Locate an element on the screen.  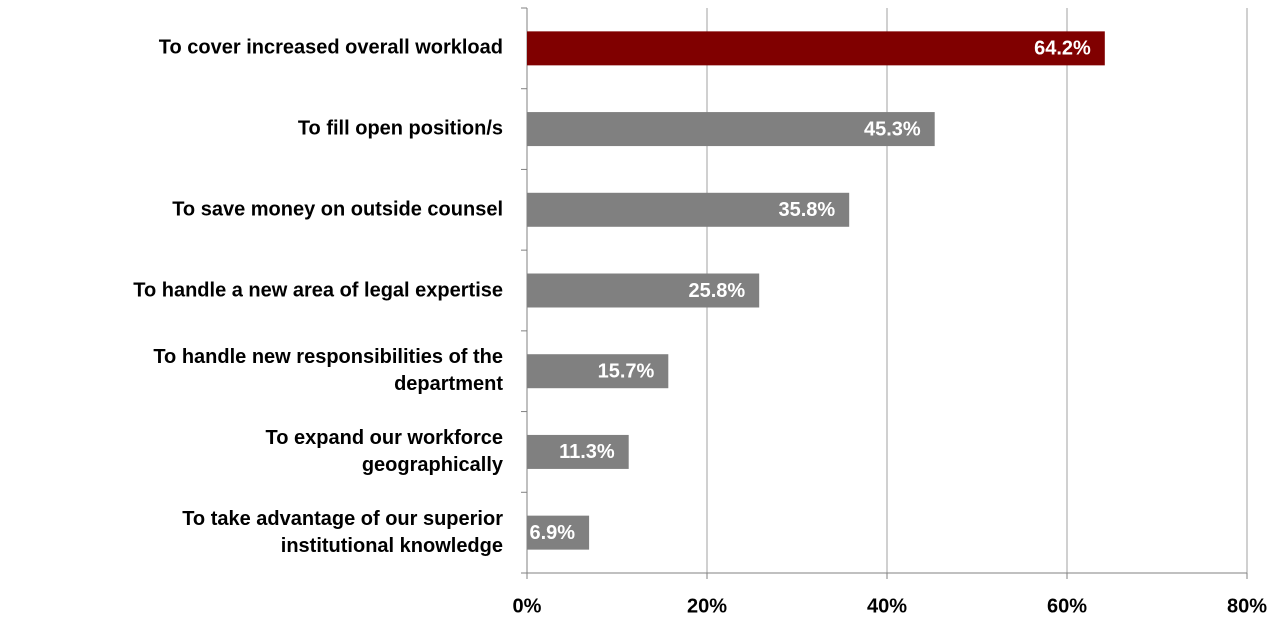
value-label: 35.8% is located at coordinates (806, 210).